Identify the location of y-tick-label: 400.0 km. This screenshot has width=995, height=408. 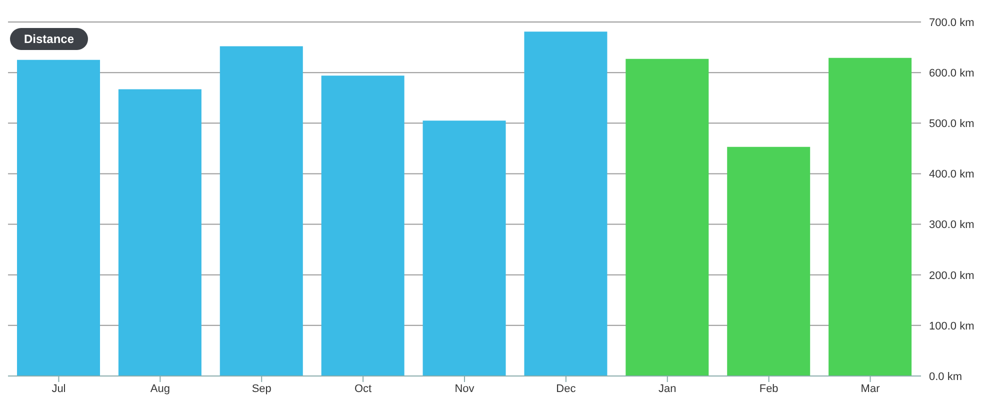
(951, 174).